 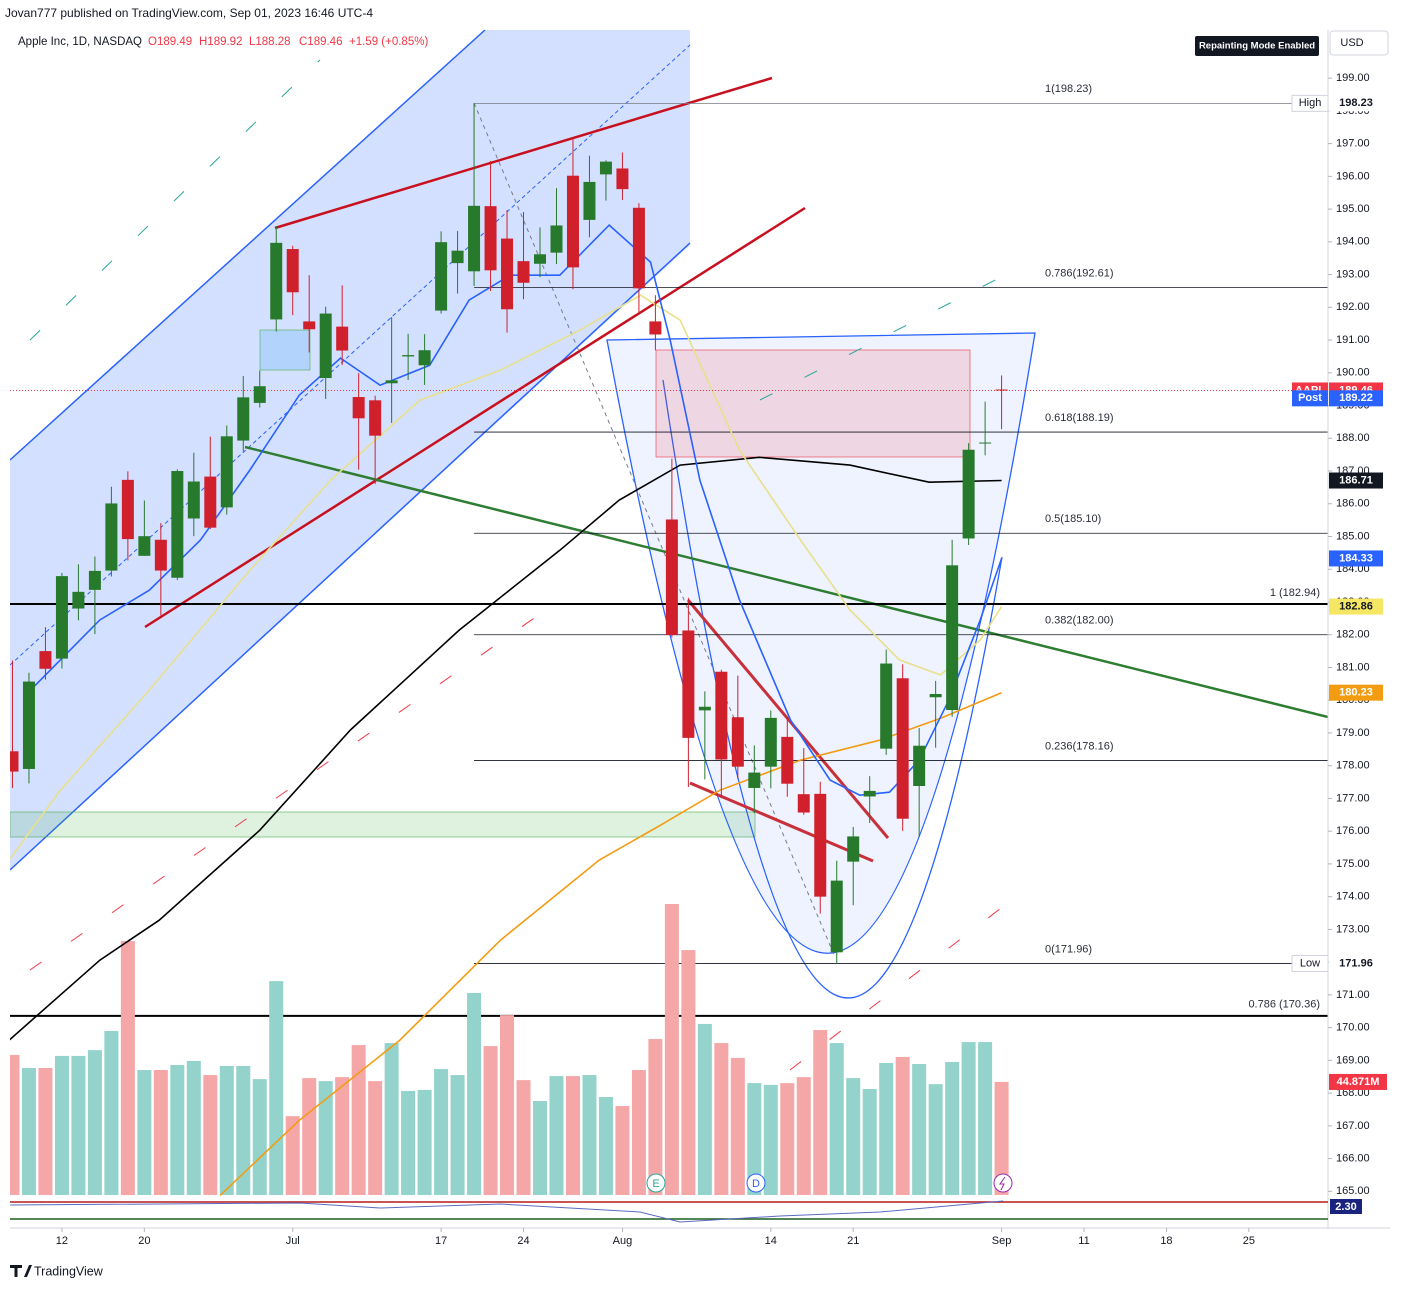 What do you see at coordinates (1079, 273) in the screenshot?
I see `fib-label: 0.786(192.61)` at bounding box center [1079, 273].